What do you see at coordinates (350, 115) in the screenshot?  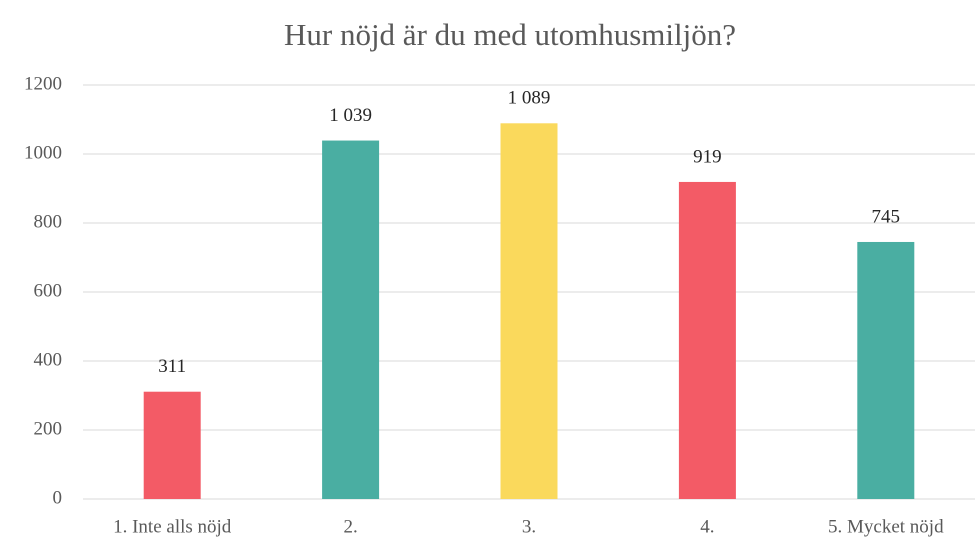 I see `value-label: 1 039` at bounding box center [350, 115].